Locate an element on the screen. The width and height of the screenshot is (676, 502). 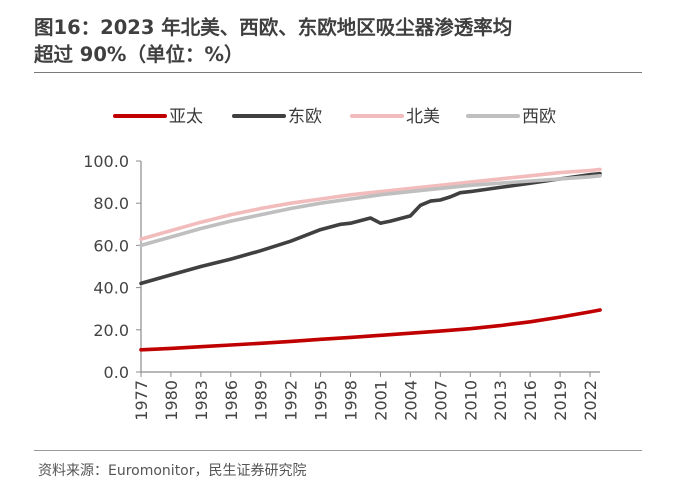
legend-label: 东欧 is located at coordinates (305, 117).